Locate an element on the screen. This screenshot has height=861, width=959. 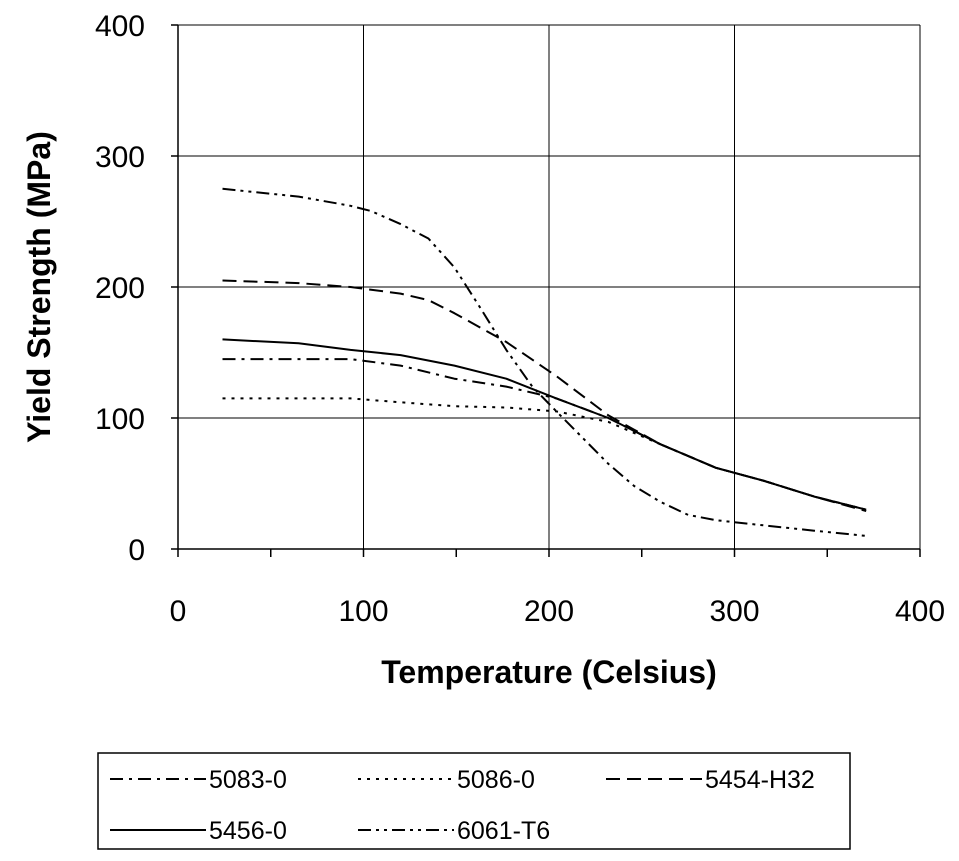
x-tick-label: 0 is located at coordinates (178, 611).